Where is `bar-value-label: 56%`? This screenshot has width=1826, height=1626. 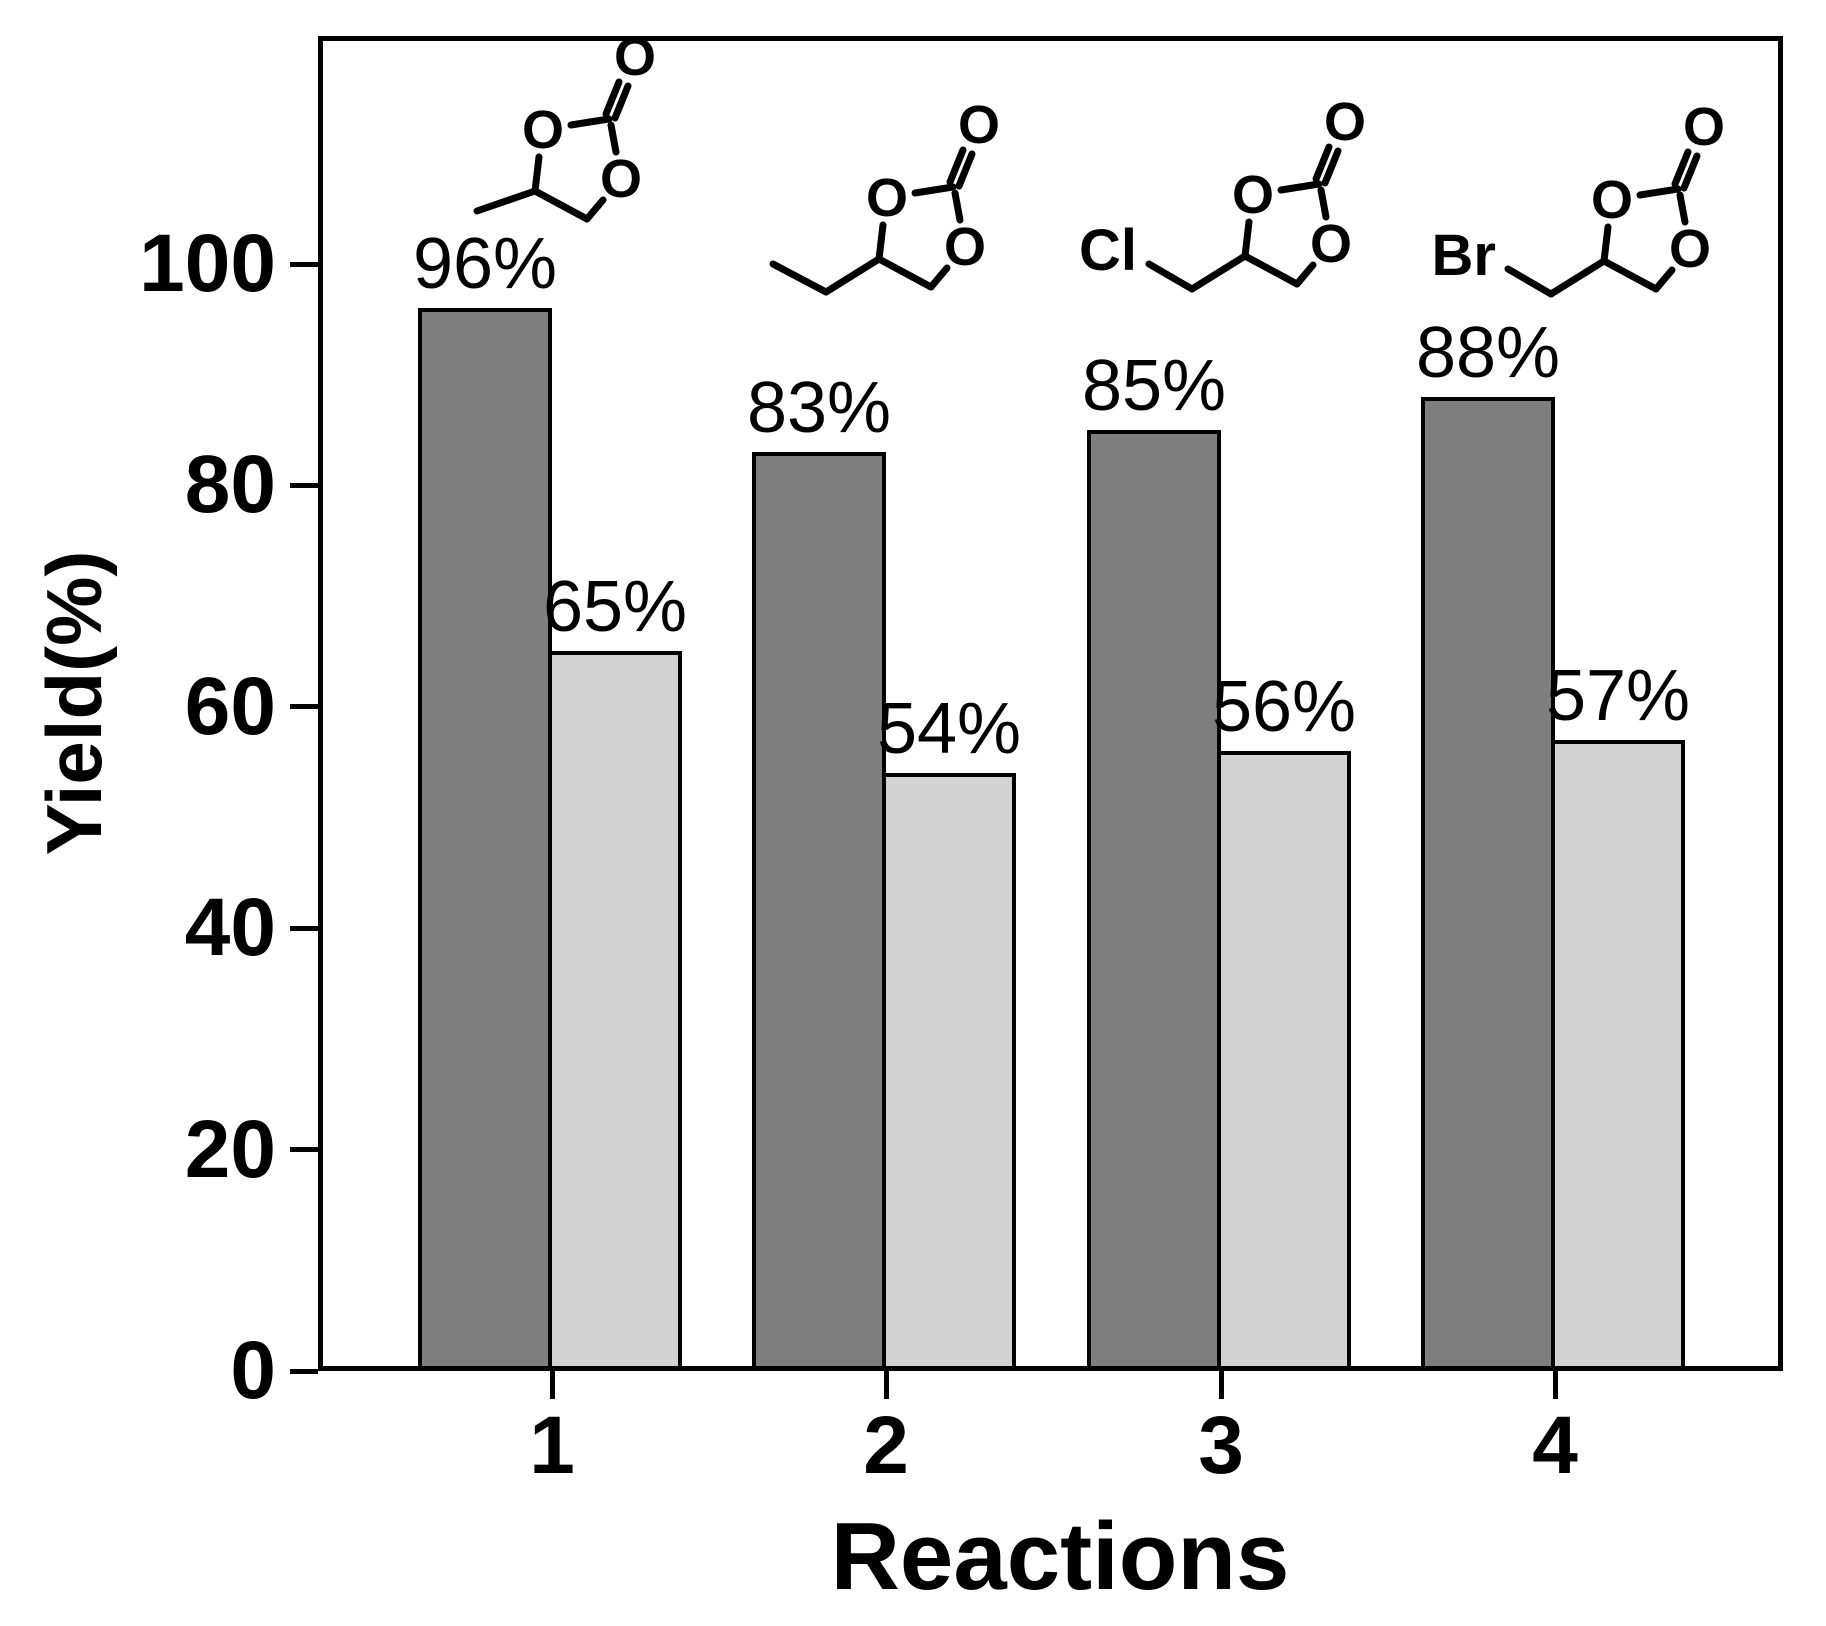 bar-value-label: 56% is located at coordinates (1284, 707).